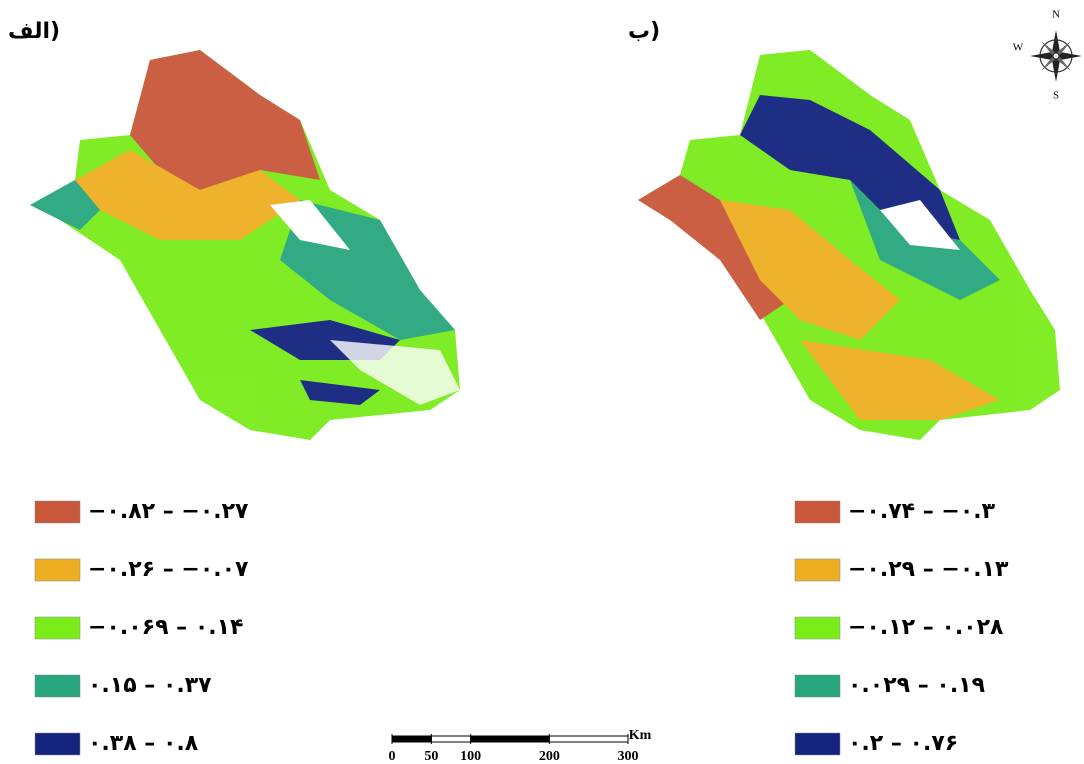 The image size is (1084, 764). Describe the element at coordinates (903, 743) in the screenshot. I see `legend-label: ۰.۲ – ۰.۷۶` at that location.